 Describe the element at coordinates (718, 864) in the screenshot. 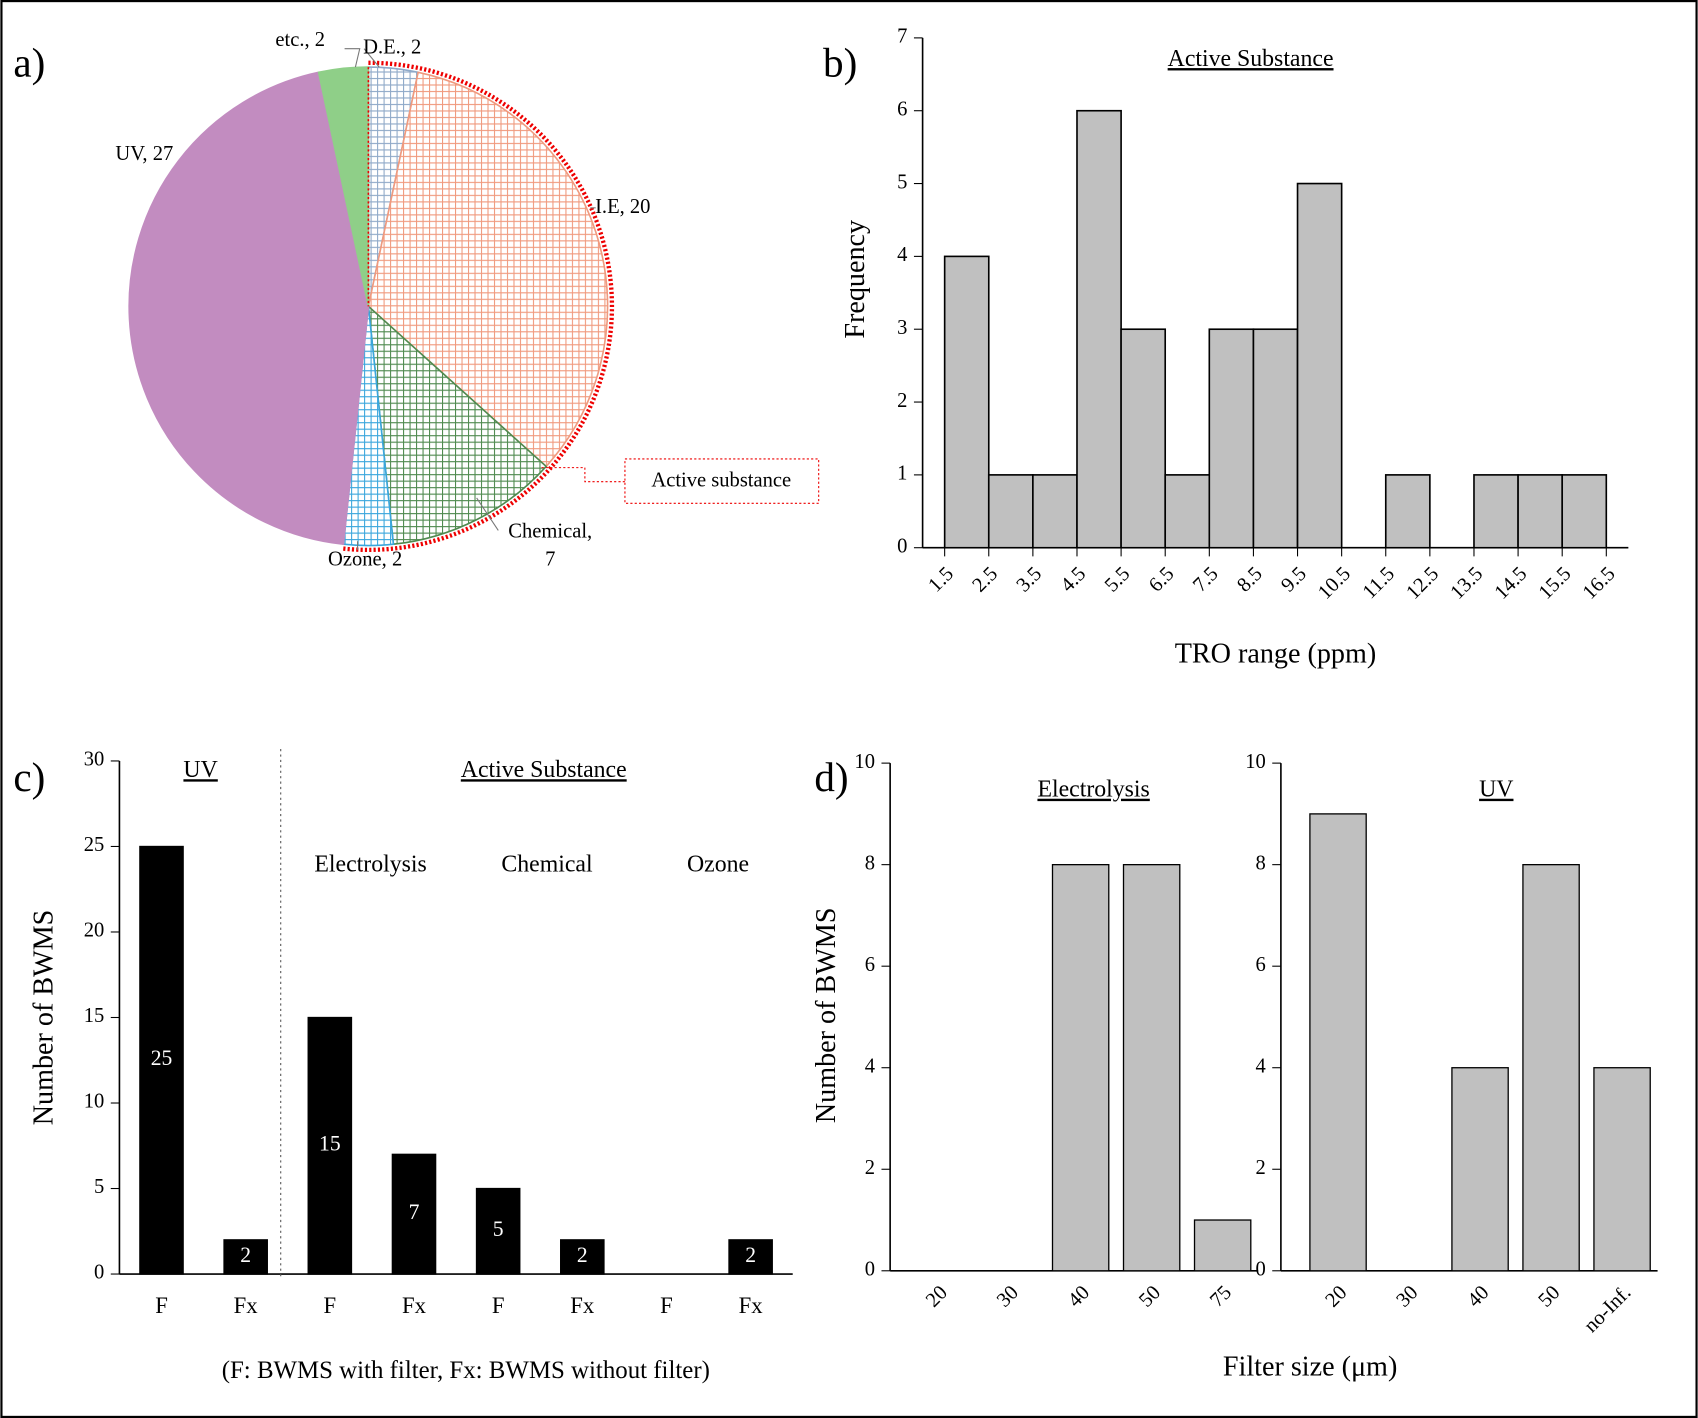

I see `subgroup-title: Ozone` at that location.